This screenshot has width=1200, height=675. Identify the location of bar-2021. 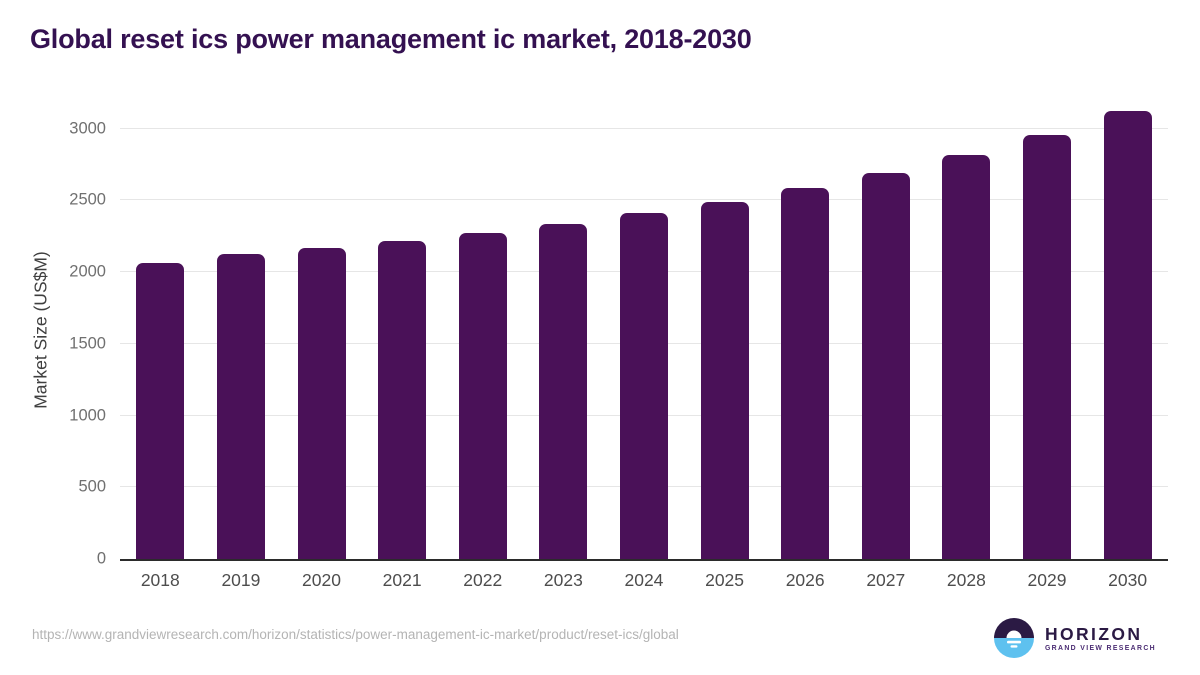
(402, 400).